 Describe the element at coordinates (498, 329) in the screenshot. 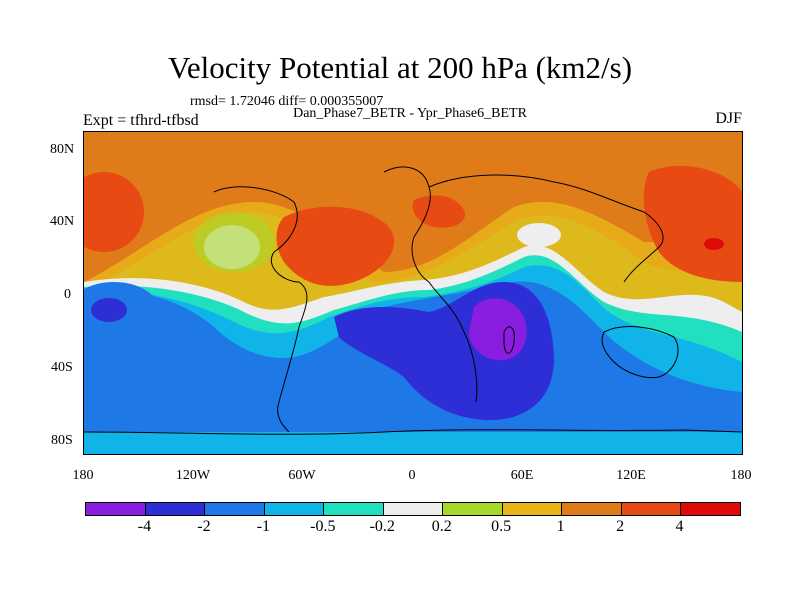

I see `region-purple-min` at that location.